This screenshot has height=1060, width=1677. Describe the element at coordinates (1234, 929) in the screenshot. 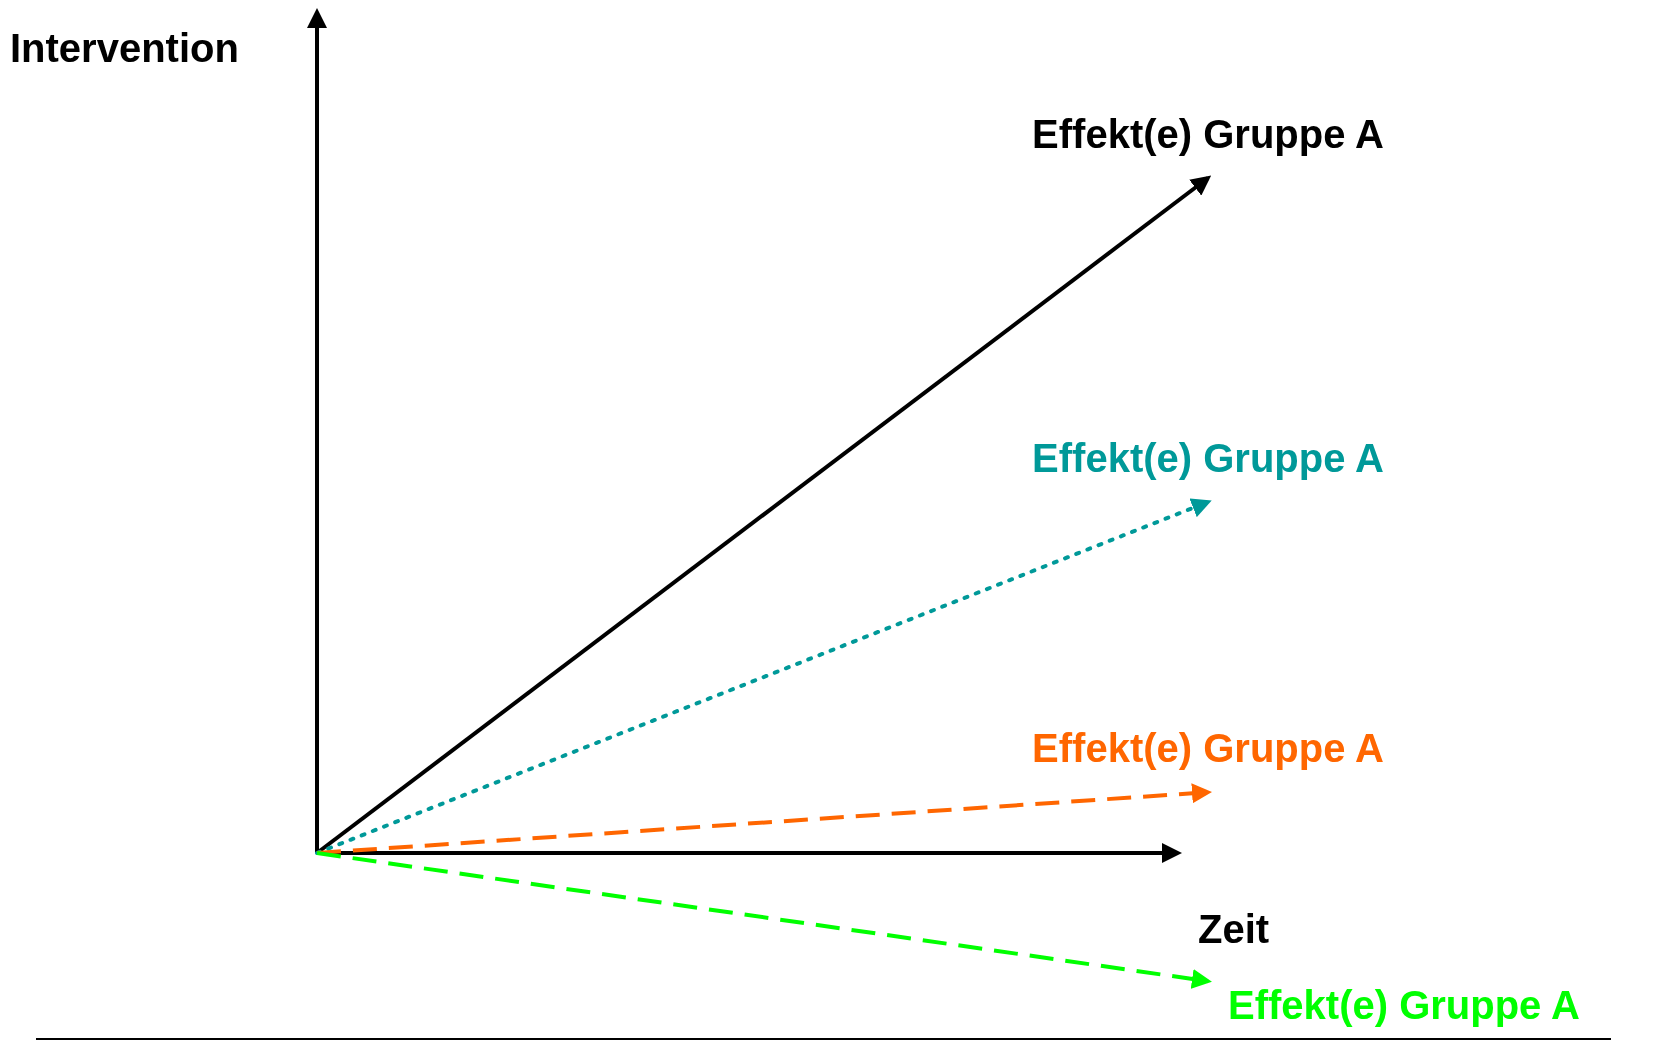

I see `x-axis-title: Zeit` at that location.